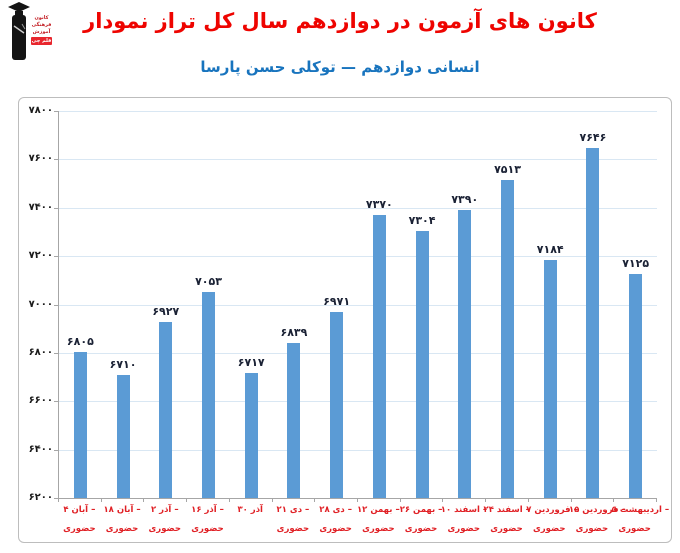 Image resolution: width=680 pixels, height=553 pixels. Describe the element at coordinates (41, 41) in the screenshot. I see `logo-badge: قلم چی` at that location.